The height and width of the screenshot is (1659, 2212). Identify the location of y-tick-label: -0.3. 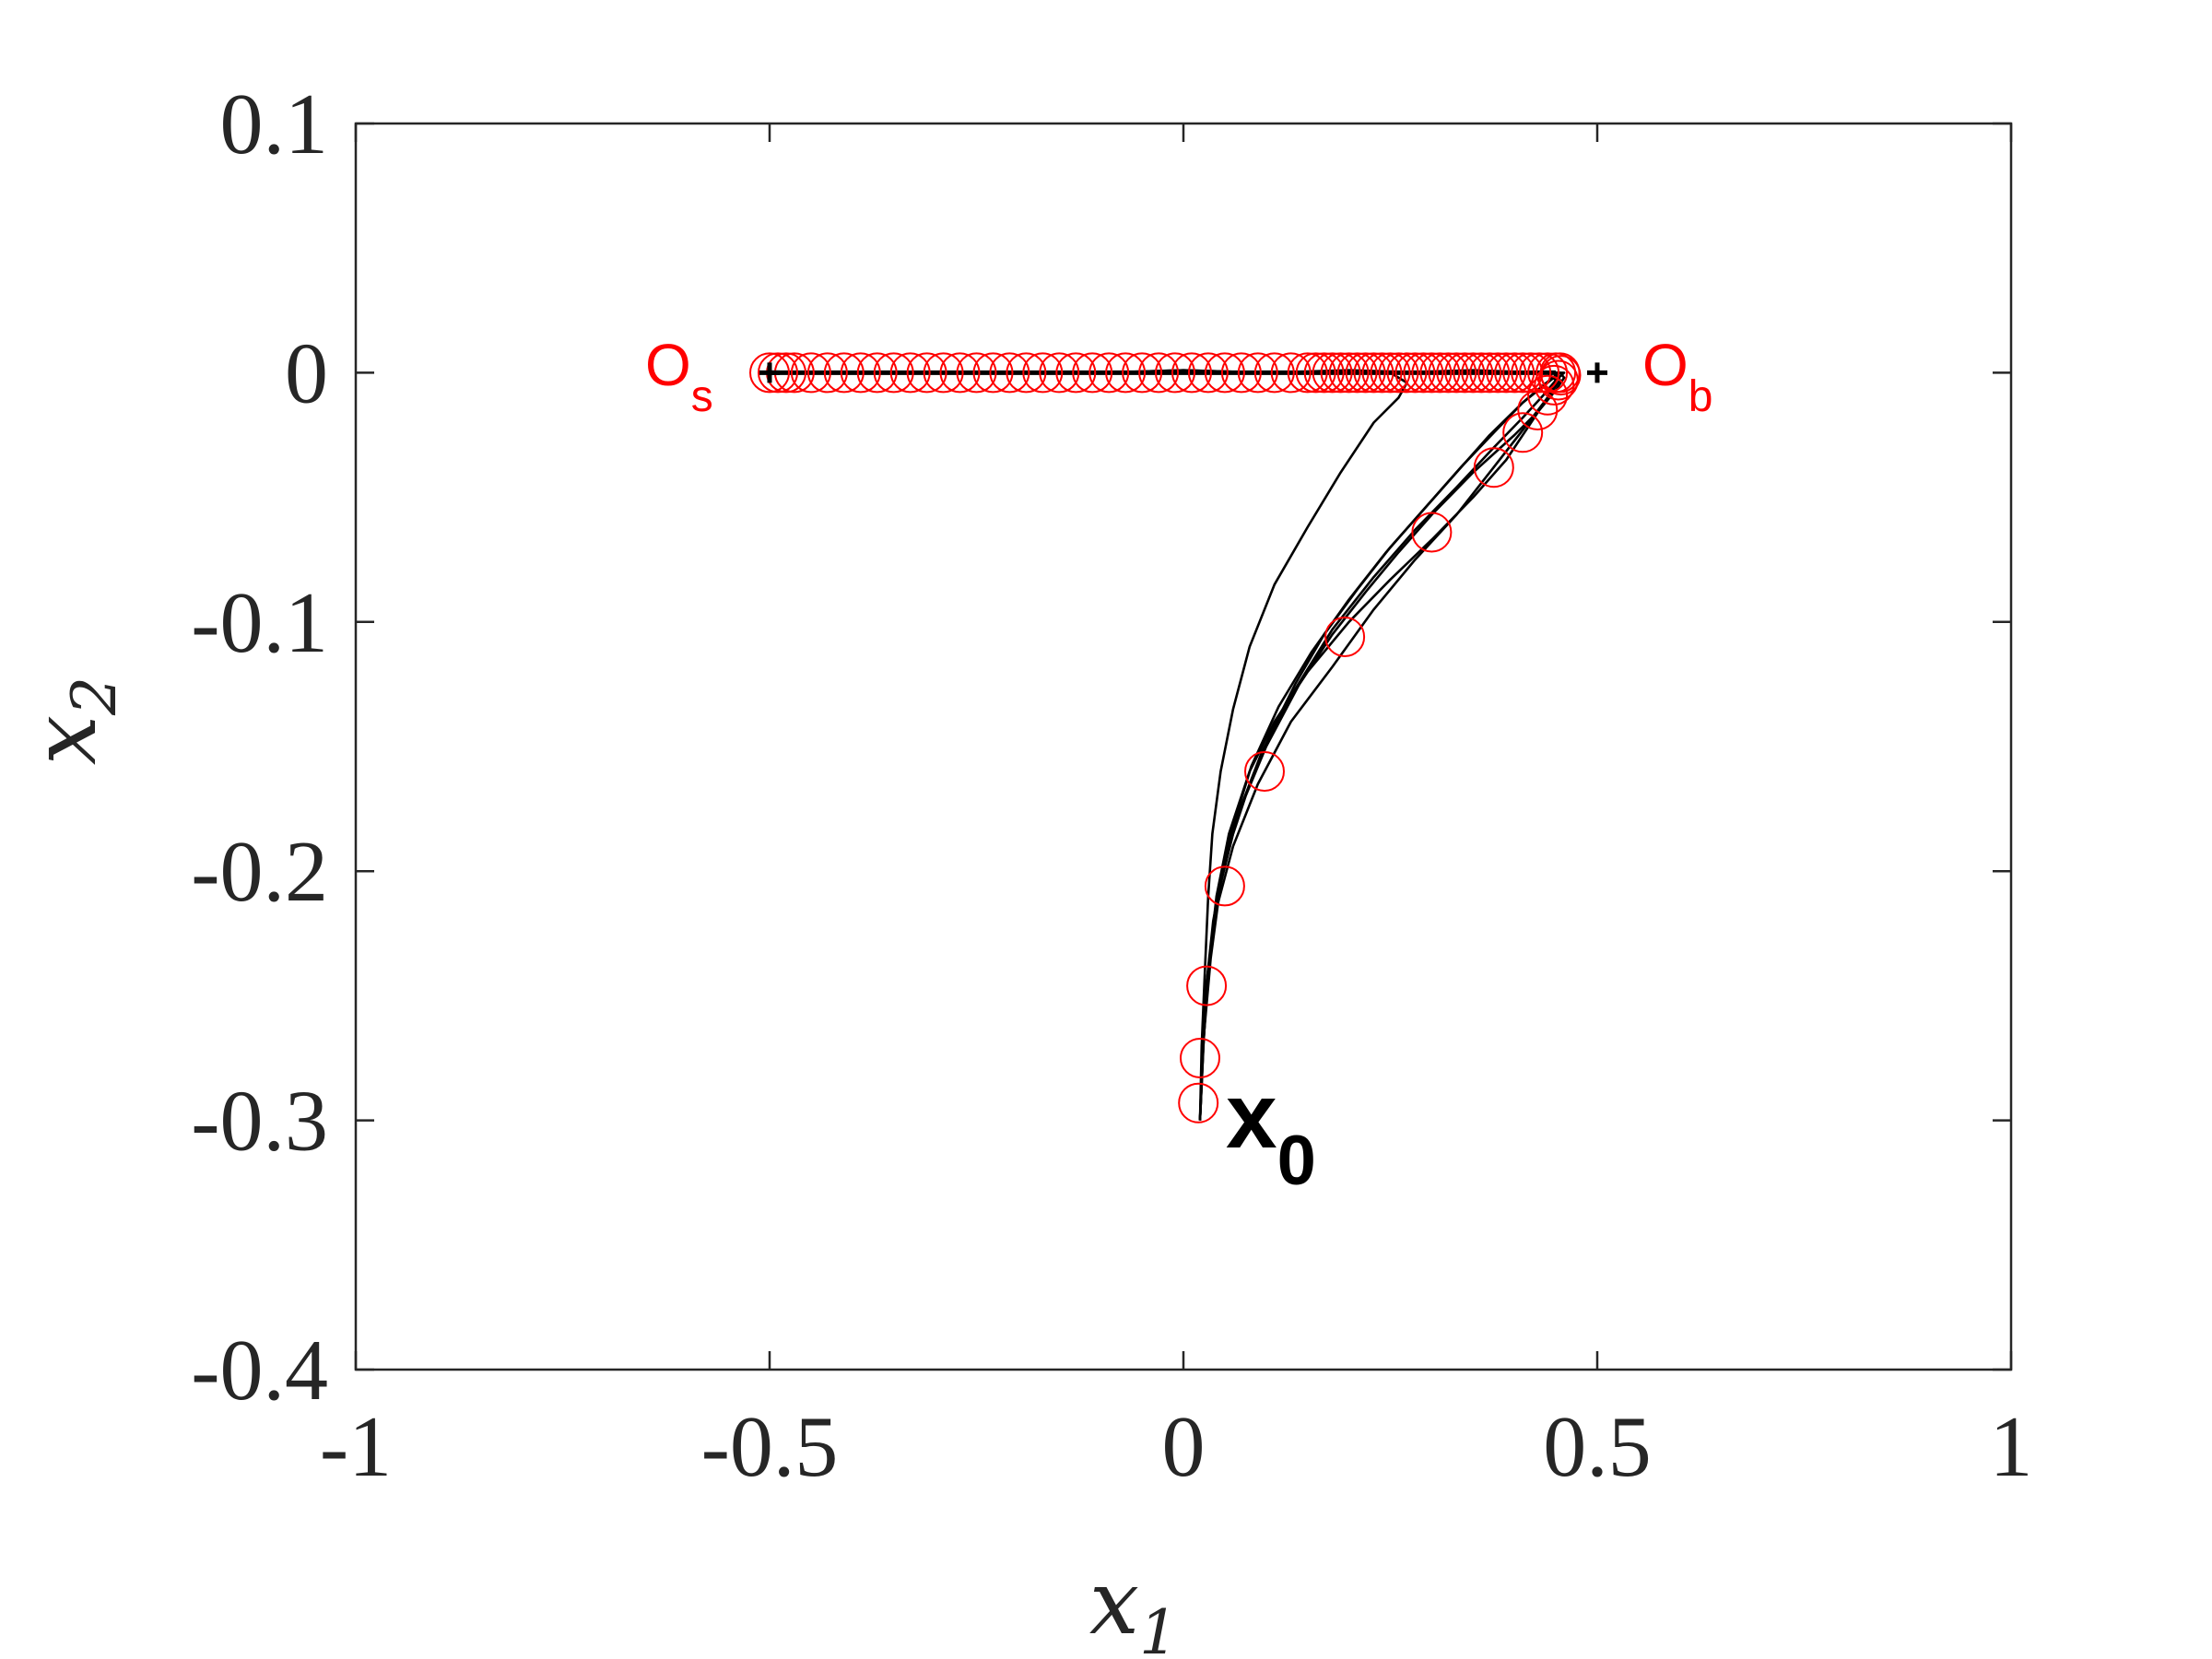
(259, 1122).